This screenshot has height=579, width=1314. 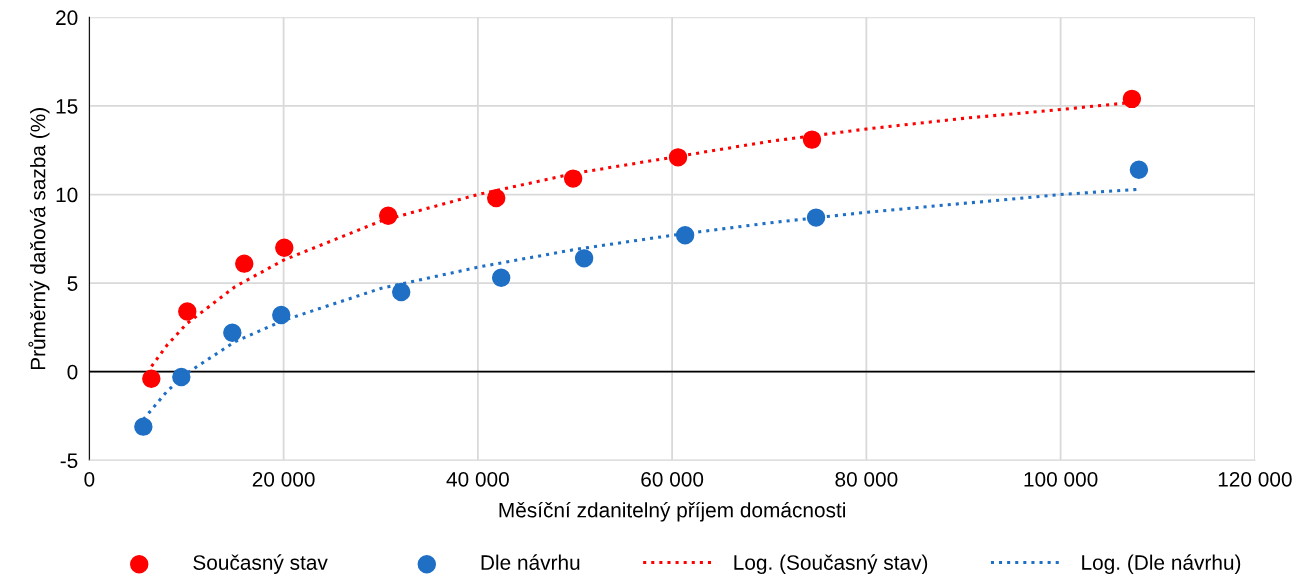 What do you see at coordinates (477, 479) in the screenshot?
I see `x-tick-label: 40 000` at bounding box center [477, 479].